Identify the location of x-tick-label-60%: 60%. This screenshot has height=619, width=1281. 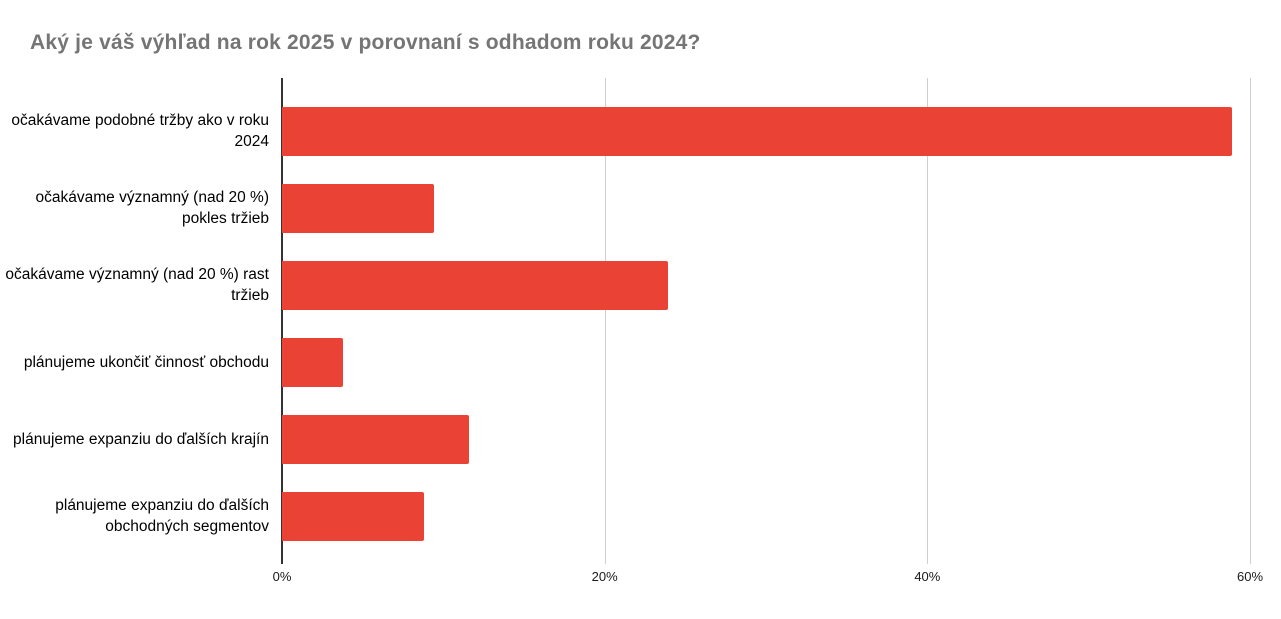
(1250, 576).